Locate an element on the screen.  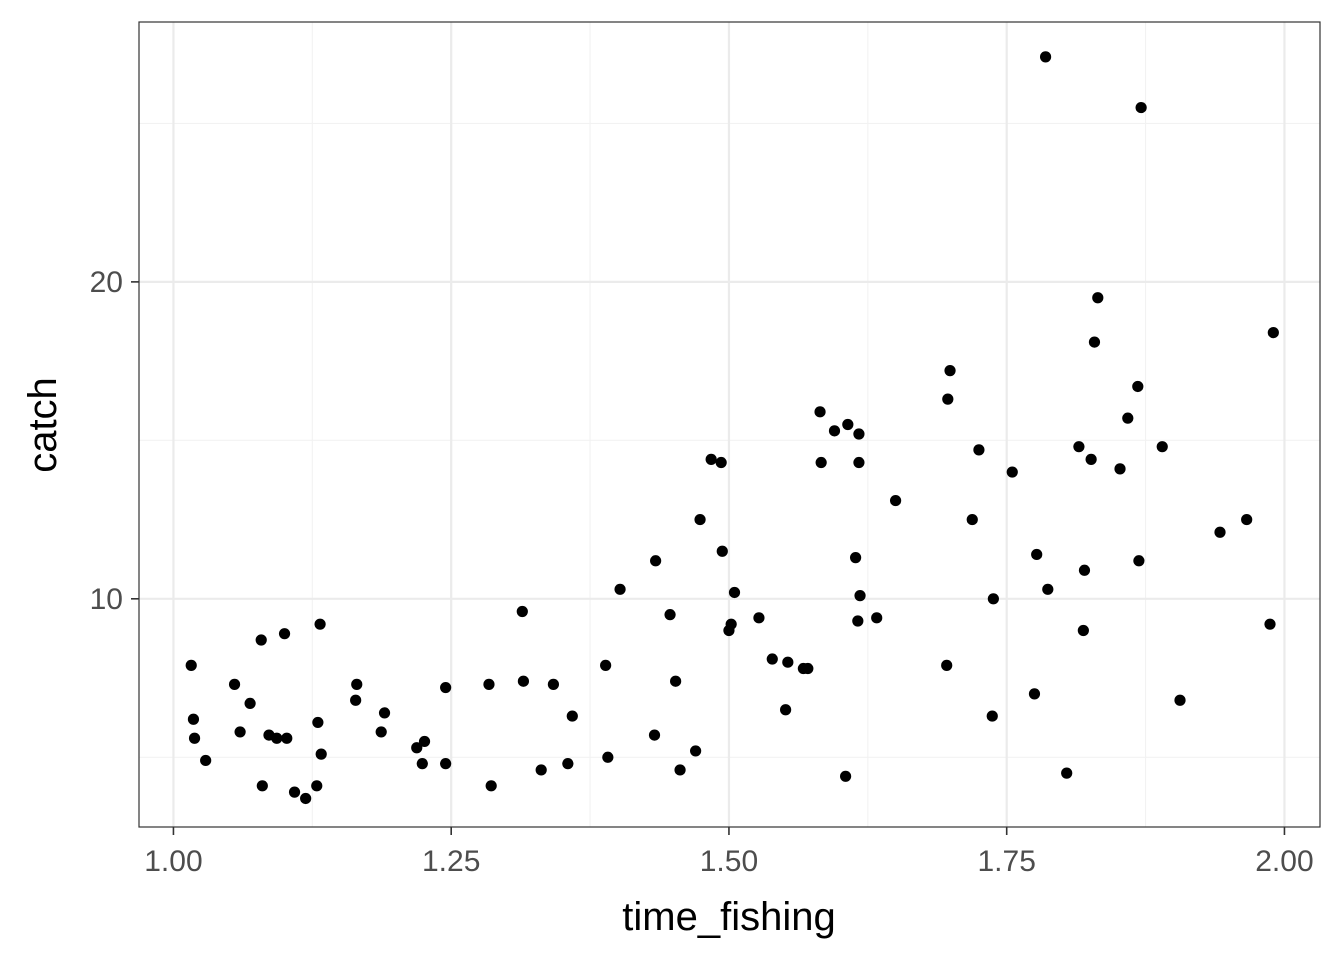
x-tick-label: 1.25 is located at coordinates (451, 861).